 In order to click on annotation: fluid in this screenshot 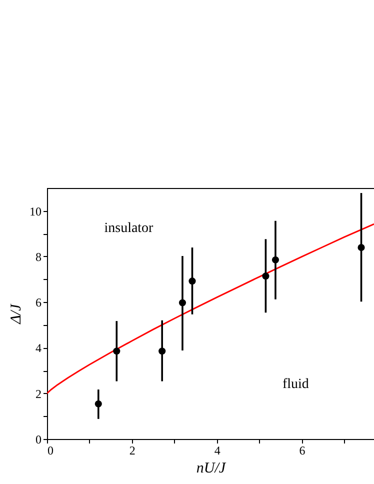, I will do `click(295, 384)`.